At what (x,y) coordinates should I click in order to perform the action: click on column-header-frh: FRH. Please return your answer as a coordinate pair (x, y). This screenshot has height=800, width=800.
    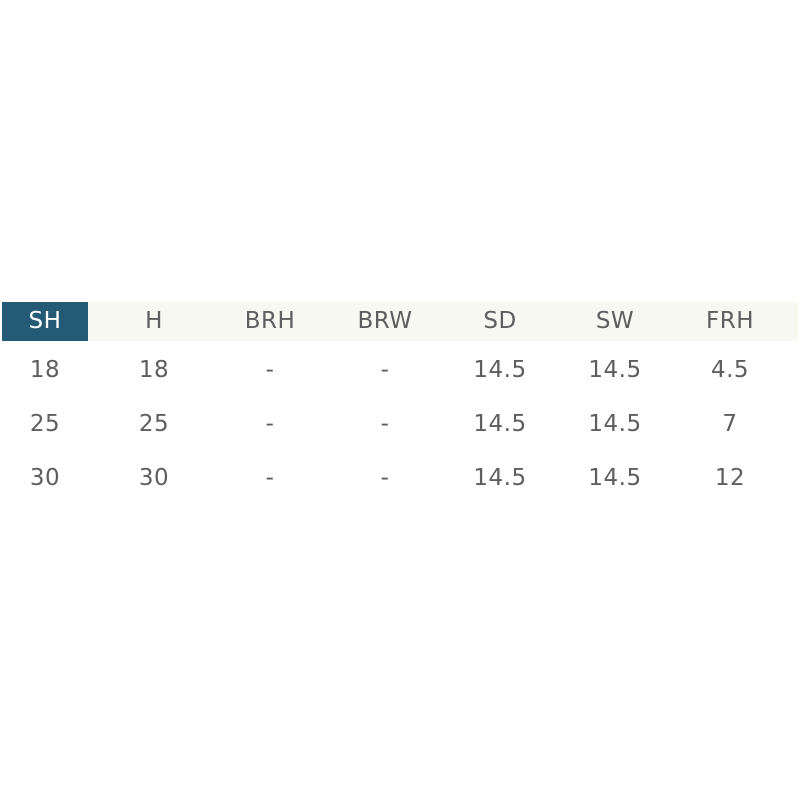
    Looking at the image, I should click on (729, 321).